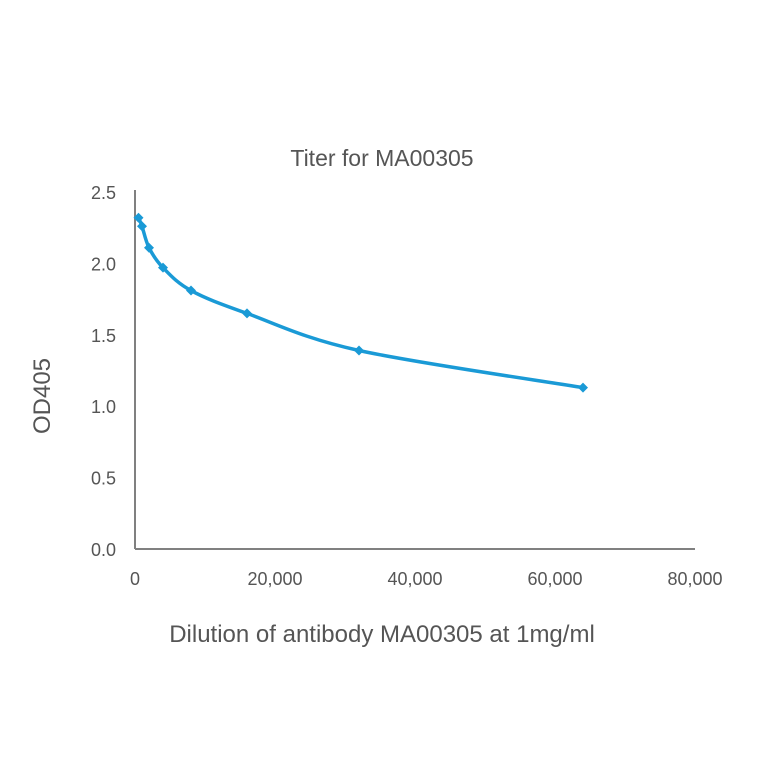 The width and height of the screenshot is (764, 764). Describe the element at coordinates (274, 579) in the screenshot. I see `x-tick-label: 20,000` at that location.